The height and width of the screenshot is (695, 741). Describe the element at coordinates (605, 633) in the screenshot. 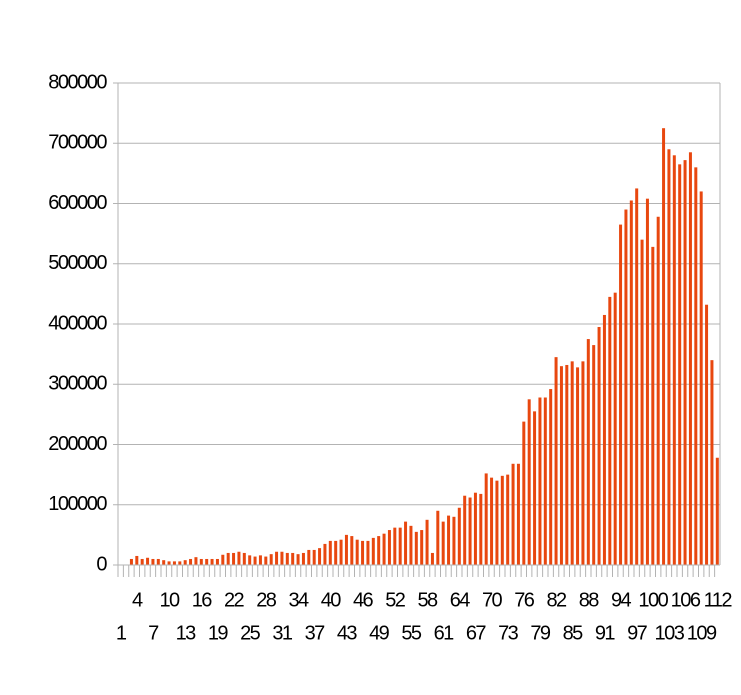

I see `x-tick-label: 91` at that location.